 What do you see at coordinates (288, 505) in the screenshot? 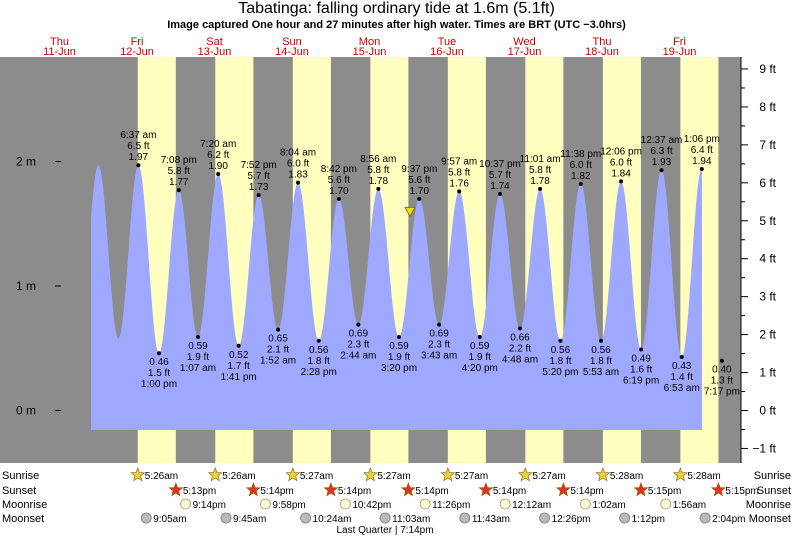
I see `moonrise-time: 9:58pm` at bounding box center [288, 505].